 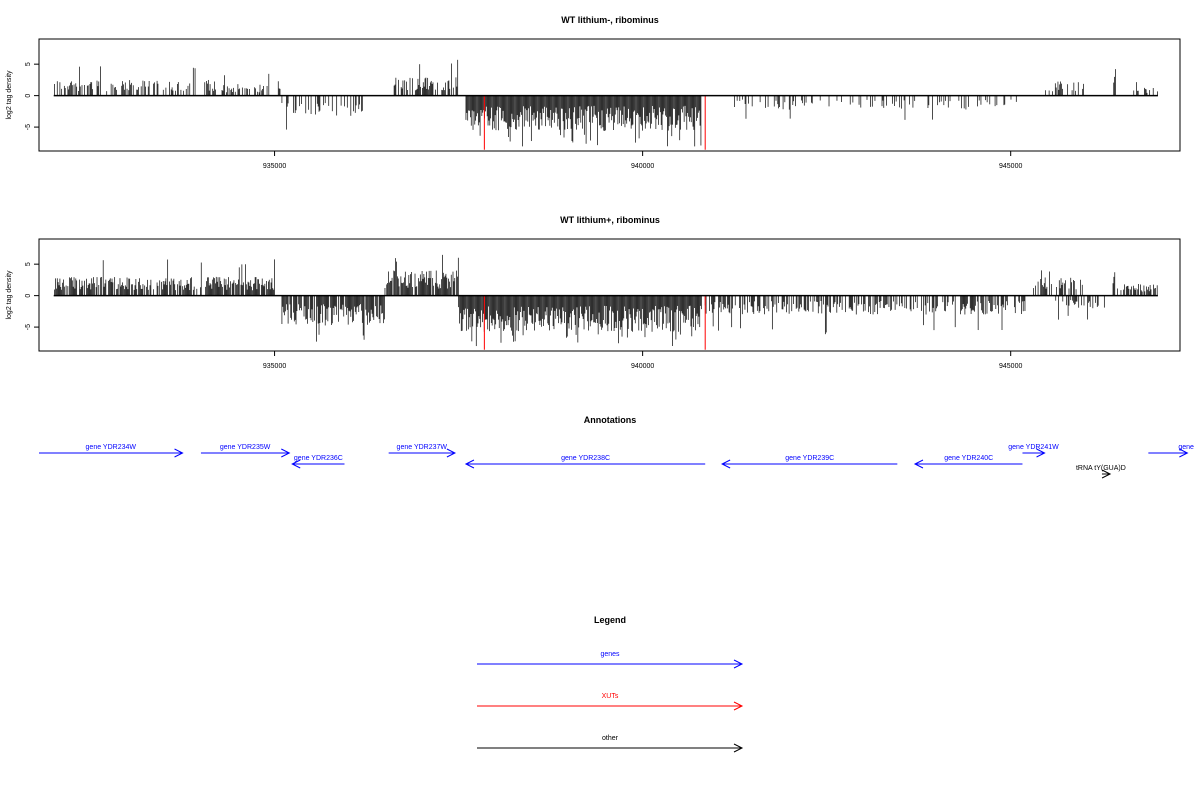 What do you see at coordinates (28, 127) in the screenshot?
I see `panel1-ytick-label: -5` at bounding box center [28, 127].